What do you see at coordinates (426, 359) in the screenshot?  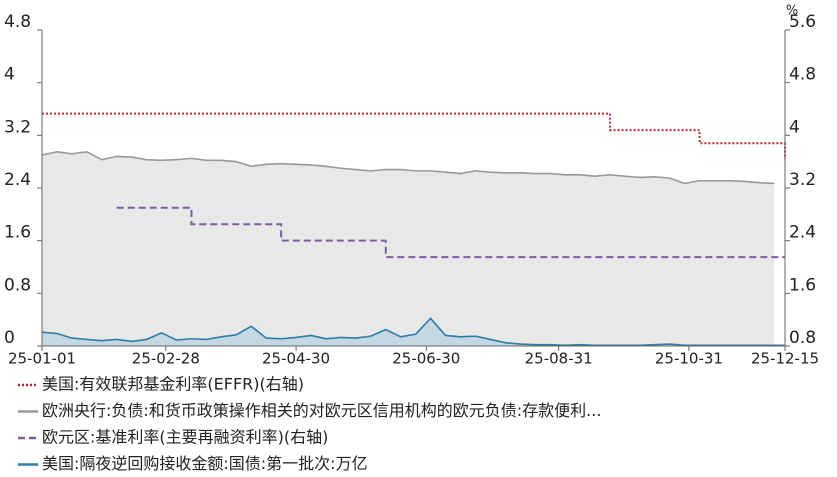 I see `x-tick-label: 25-06-30` at bounding box center [426, 359].